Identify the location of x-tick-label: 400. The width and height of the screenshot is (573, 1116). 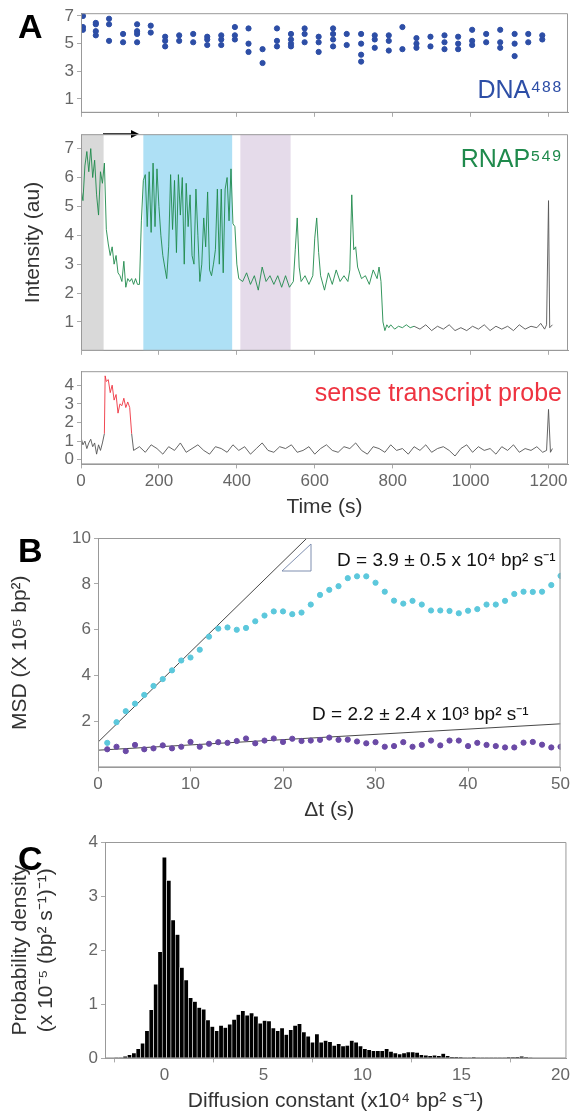
(237, 481).